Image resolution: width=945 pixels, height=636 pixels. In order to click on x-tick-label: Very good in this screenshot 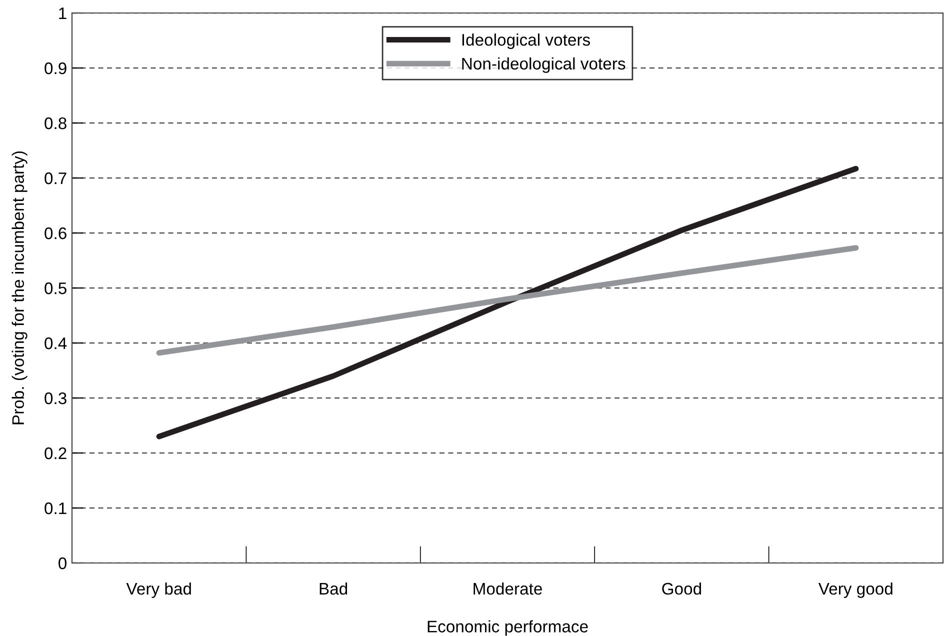, I will do `click(855, 590)`.